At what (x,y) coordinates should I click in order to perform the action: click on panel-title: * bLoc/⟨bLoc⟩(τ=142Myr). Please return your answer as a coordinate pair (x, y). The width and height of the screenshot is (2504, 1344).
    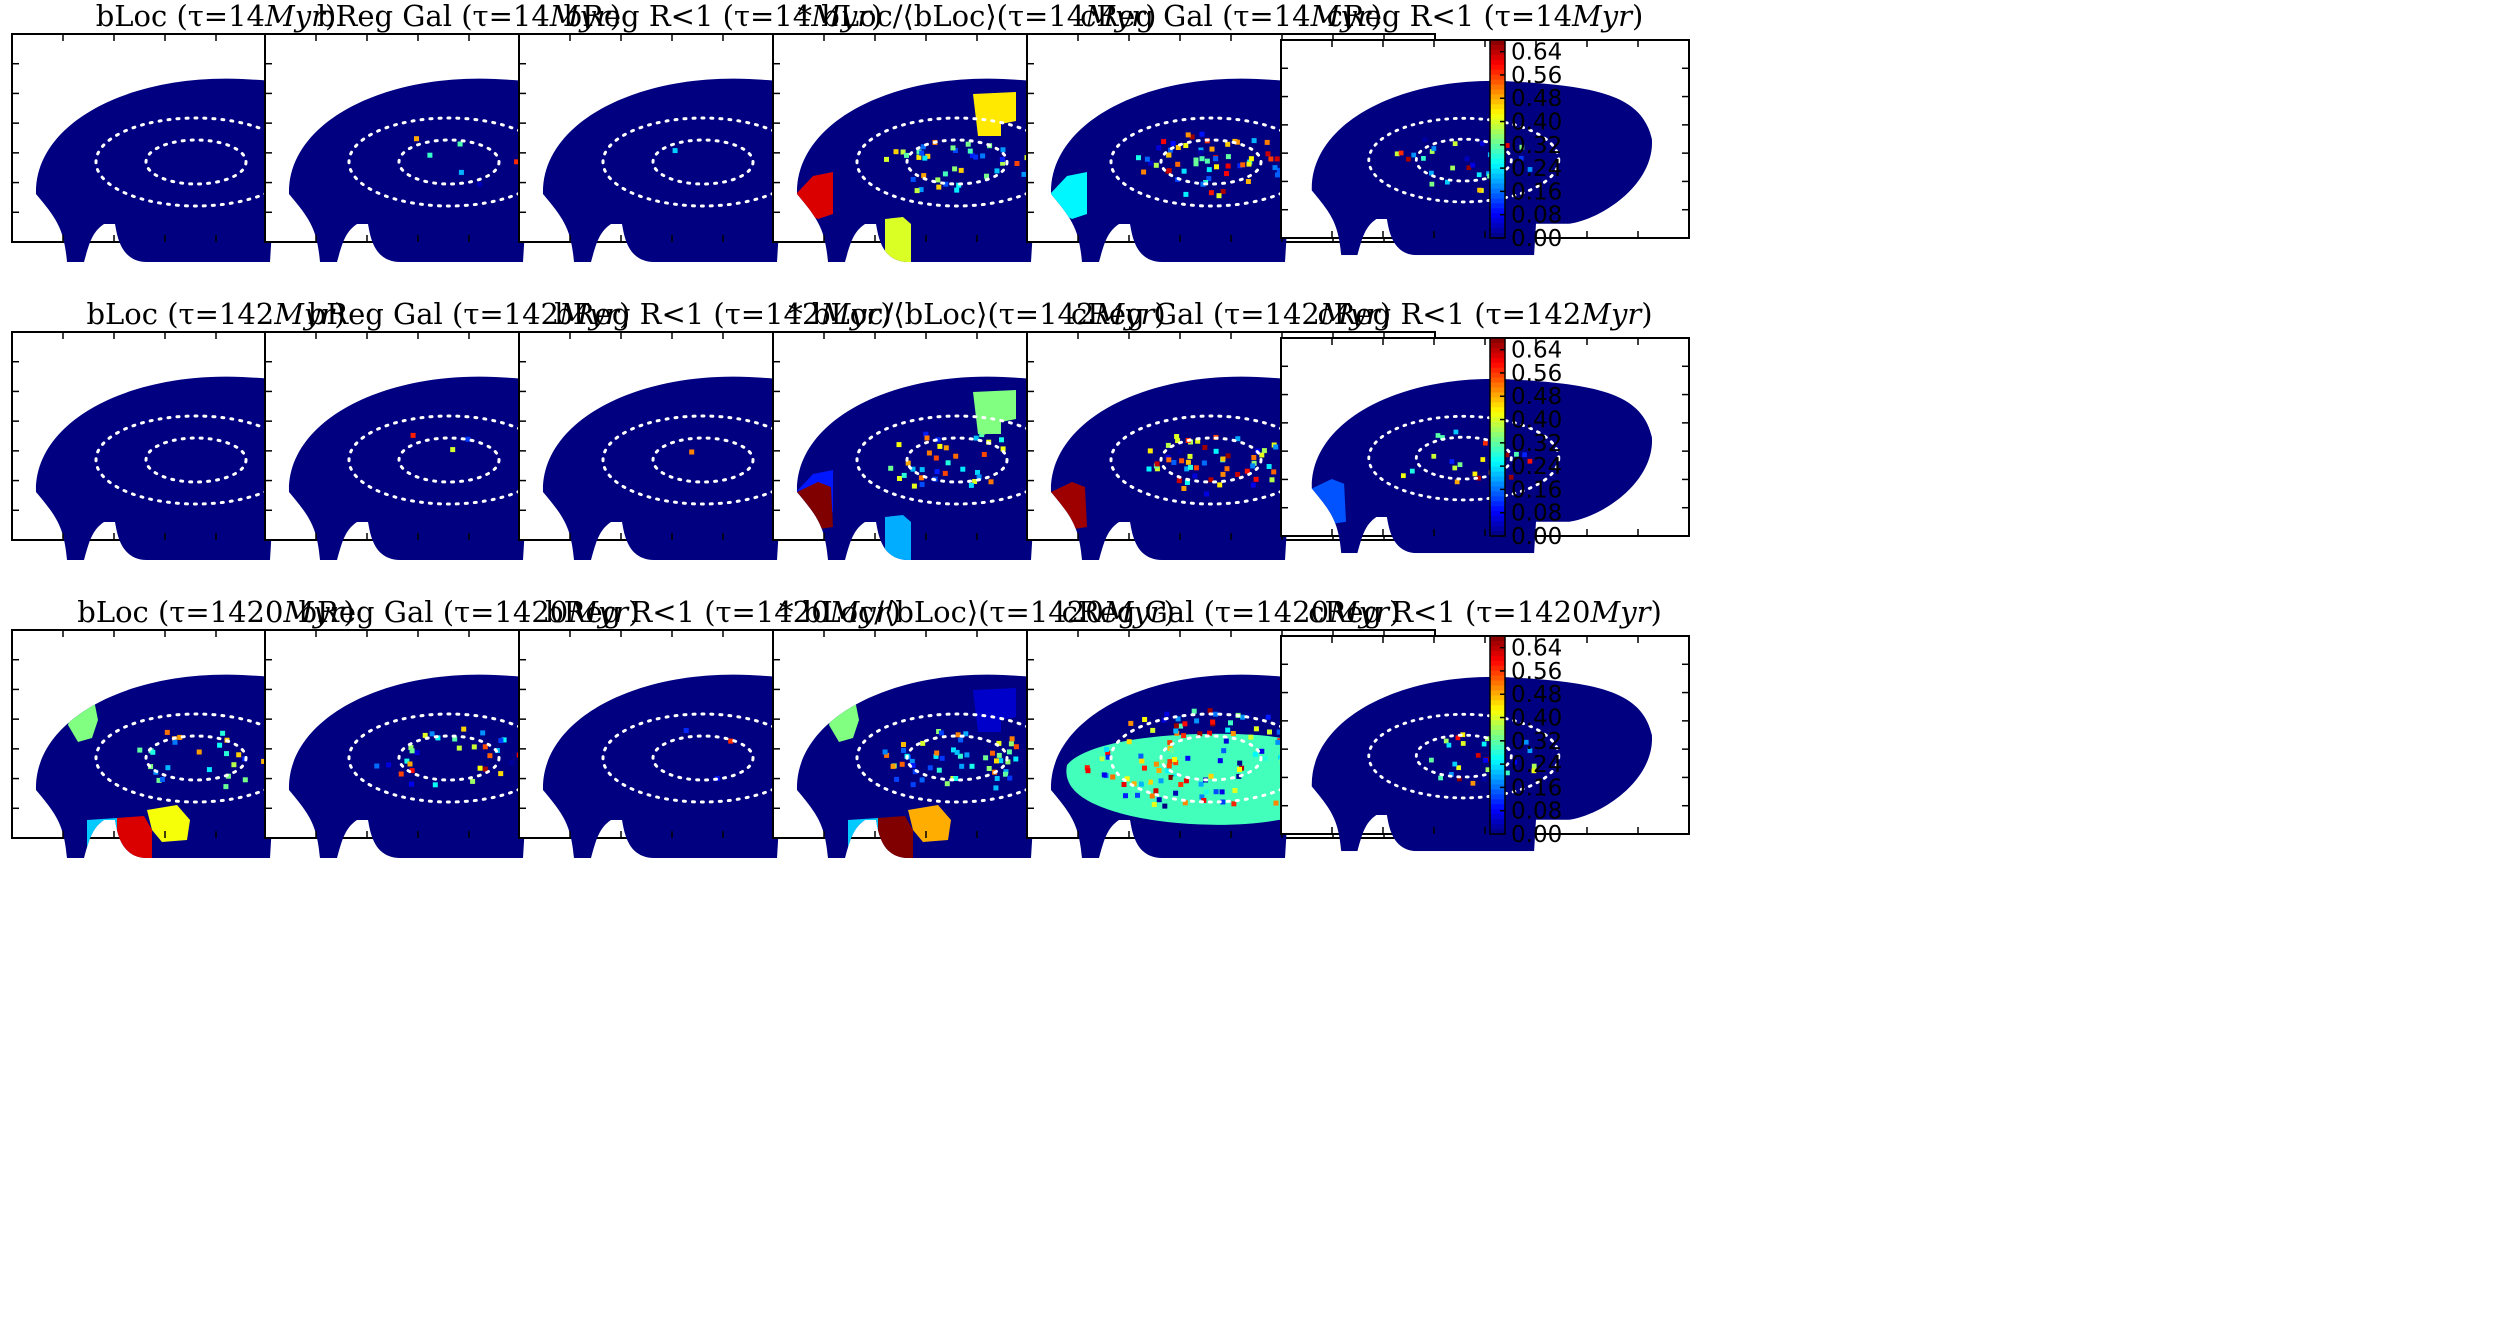
    Looking at the image, I should click on (976, 314).